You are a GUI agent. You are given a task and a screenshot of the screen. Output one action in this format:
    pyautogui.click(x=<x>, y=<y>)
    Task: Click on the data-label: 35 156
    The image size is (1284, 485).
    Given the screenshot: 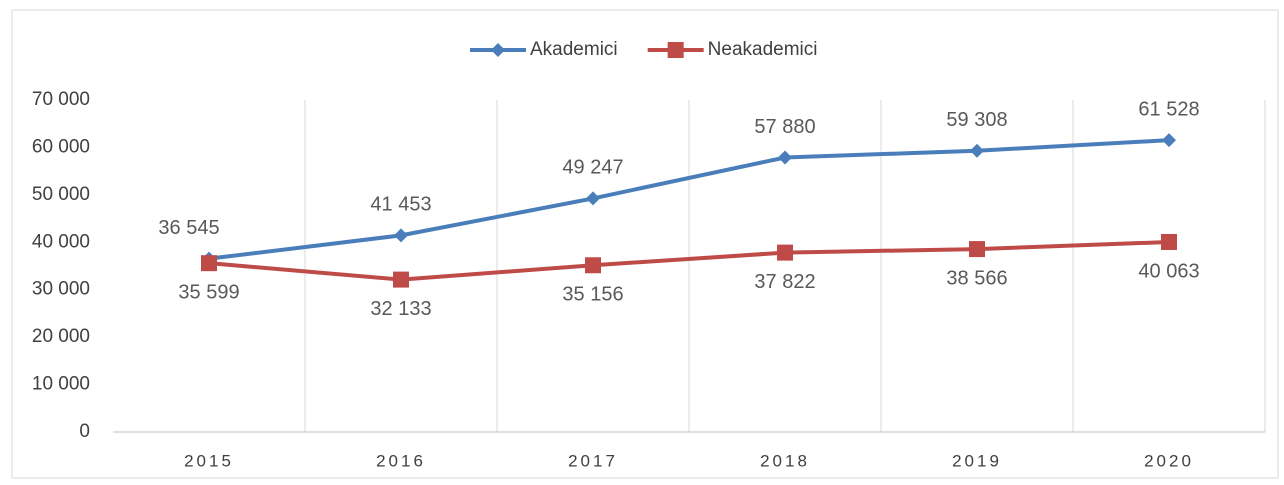 What is the action you would take?
    pyautogui.click(x=592, y=295)
    